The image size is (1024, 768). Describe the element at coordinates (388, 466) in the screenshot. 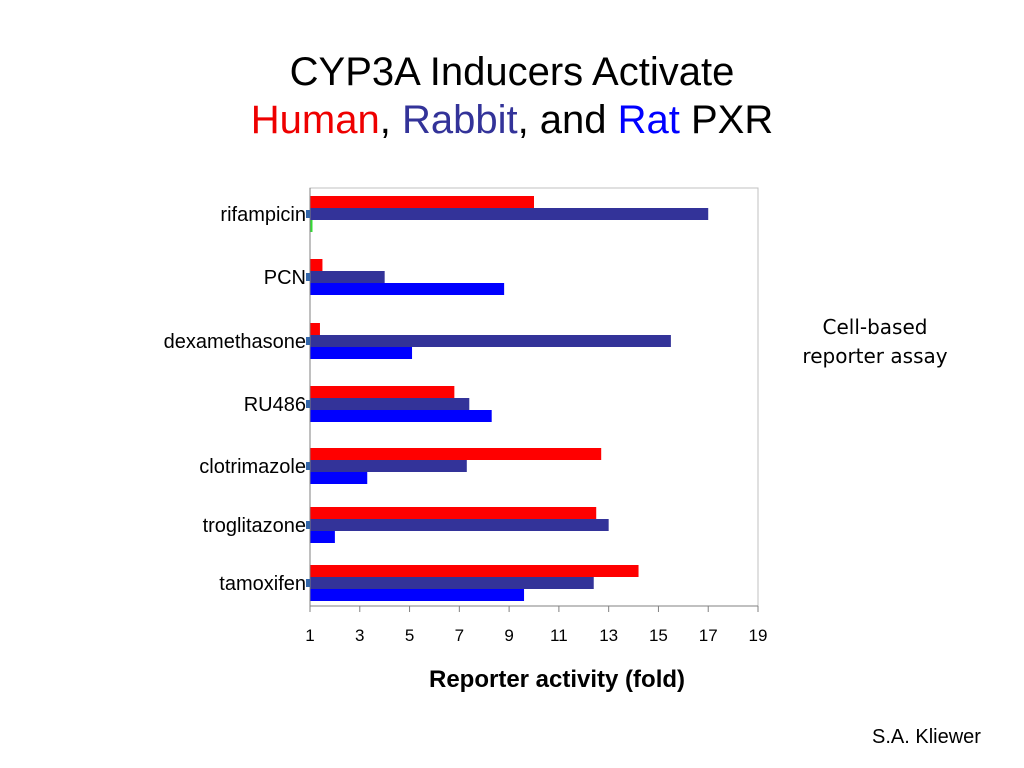

I see `bar-rabbit-clotrimazole` at that location.